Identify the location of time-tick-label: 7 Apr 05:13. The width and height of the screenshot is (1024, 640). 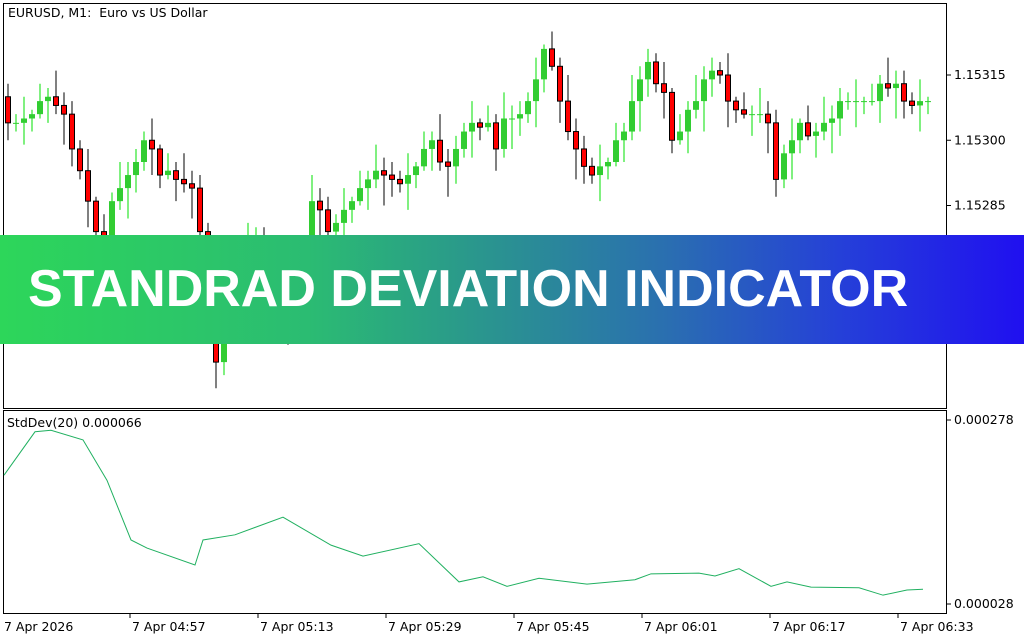
(297, 626).